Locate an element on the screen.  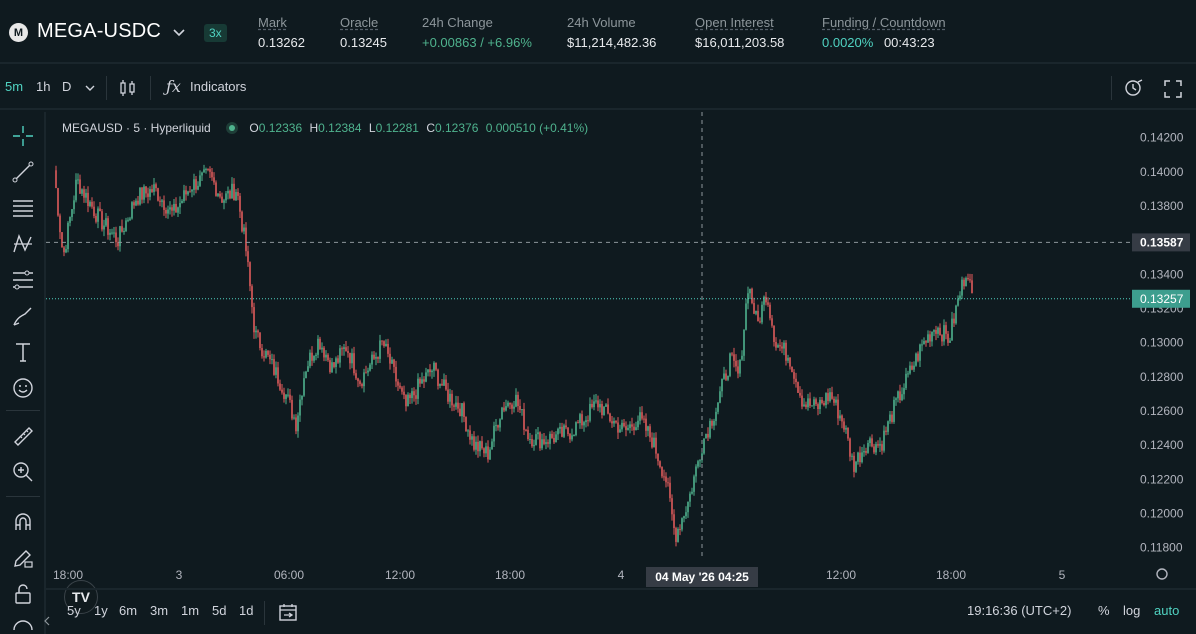
legend-c-label: C is located at coordinates (430, 128).